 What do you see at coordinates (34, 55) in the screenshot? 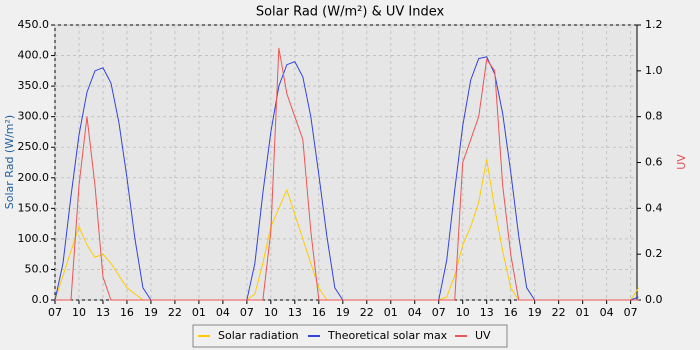
I see `y-tick-label: 400.0` at bounding box center [34, 55].